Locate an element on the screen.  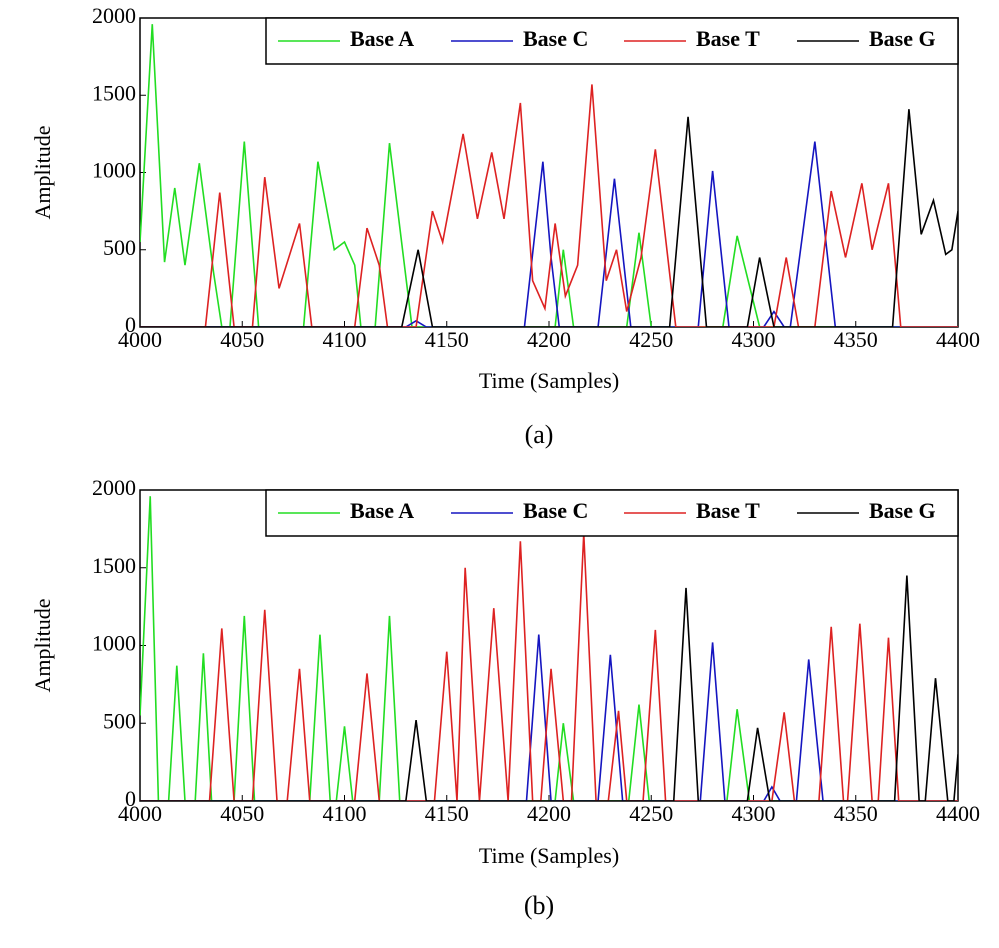
caption: (a) is located at coordinates (539, 434).